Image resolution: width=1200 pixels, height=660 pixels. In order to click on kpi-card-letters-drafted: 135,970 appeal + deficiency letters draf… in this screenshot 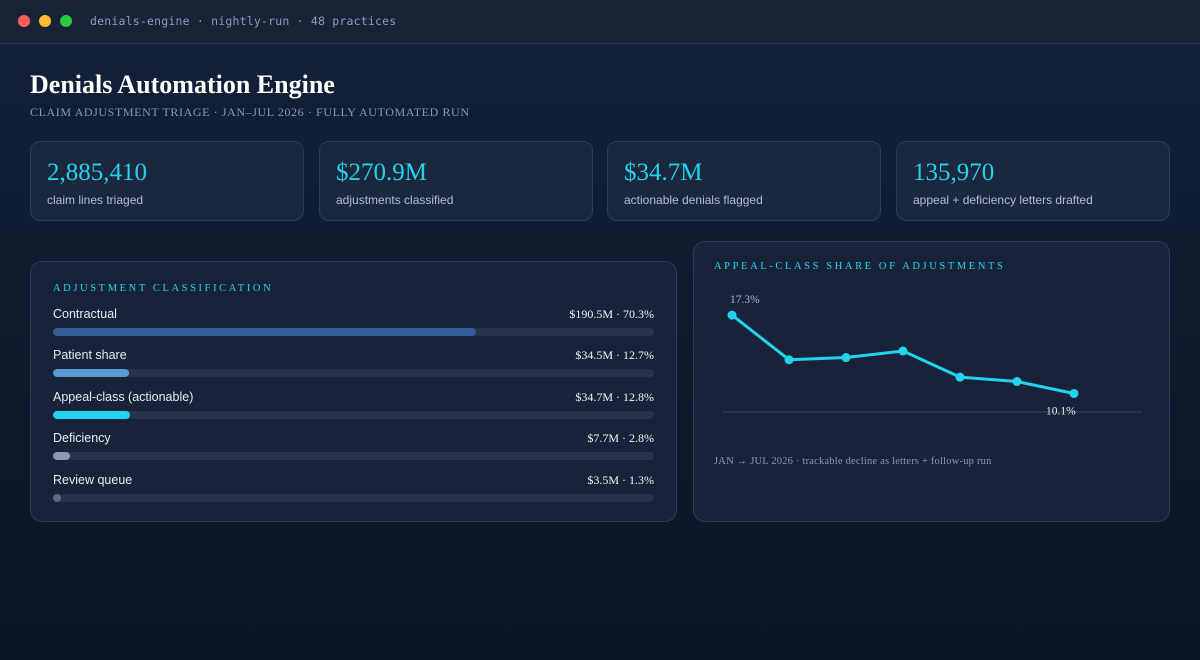, I will do `click(1033, 181)`.